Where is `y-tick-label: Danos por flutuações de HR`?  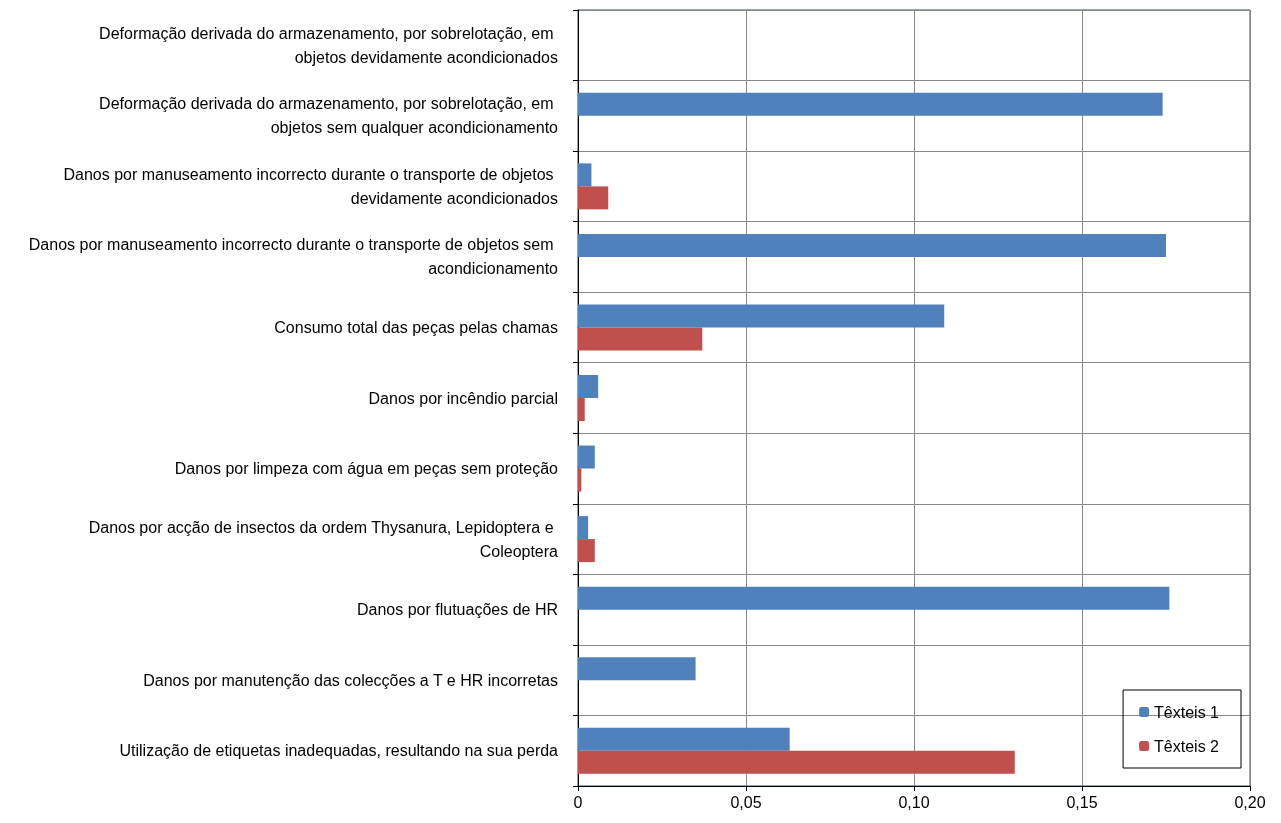
y-tick-label: Danos por flutuações de HR is located at coordinates (457, 610).